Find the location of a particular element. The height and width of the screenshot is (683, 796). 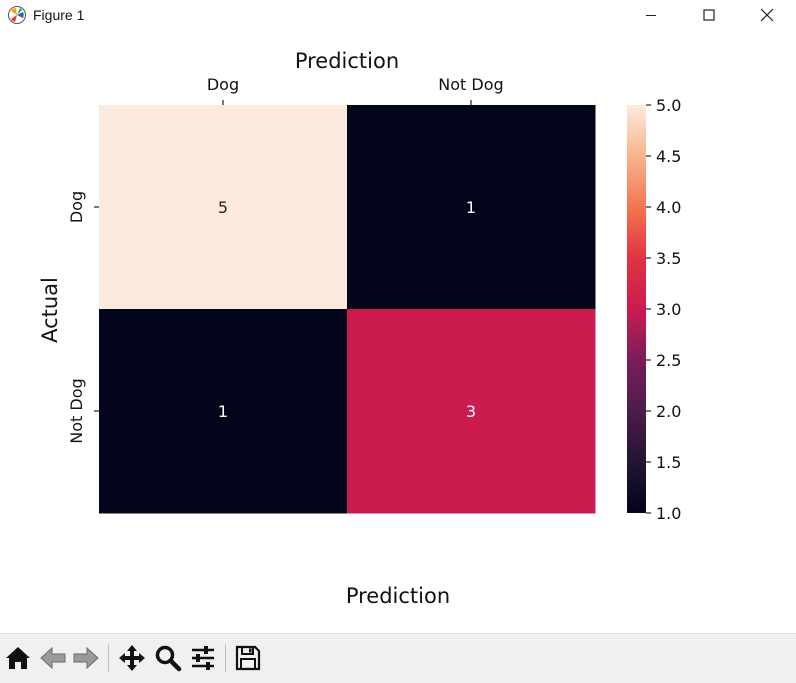

colorbar-tick-label: 5.0 is located at coordinates (668, 105).